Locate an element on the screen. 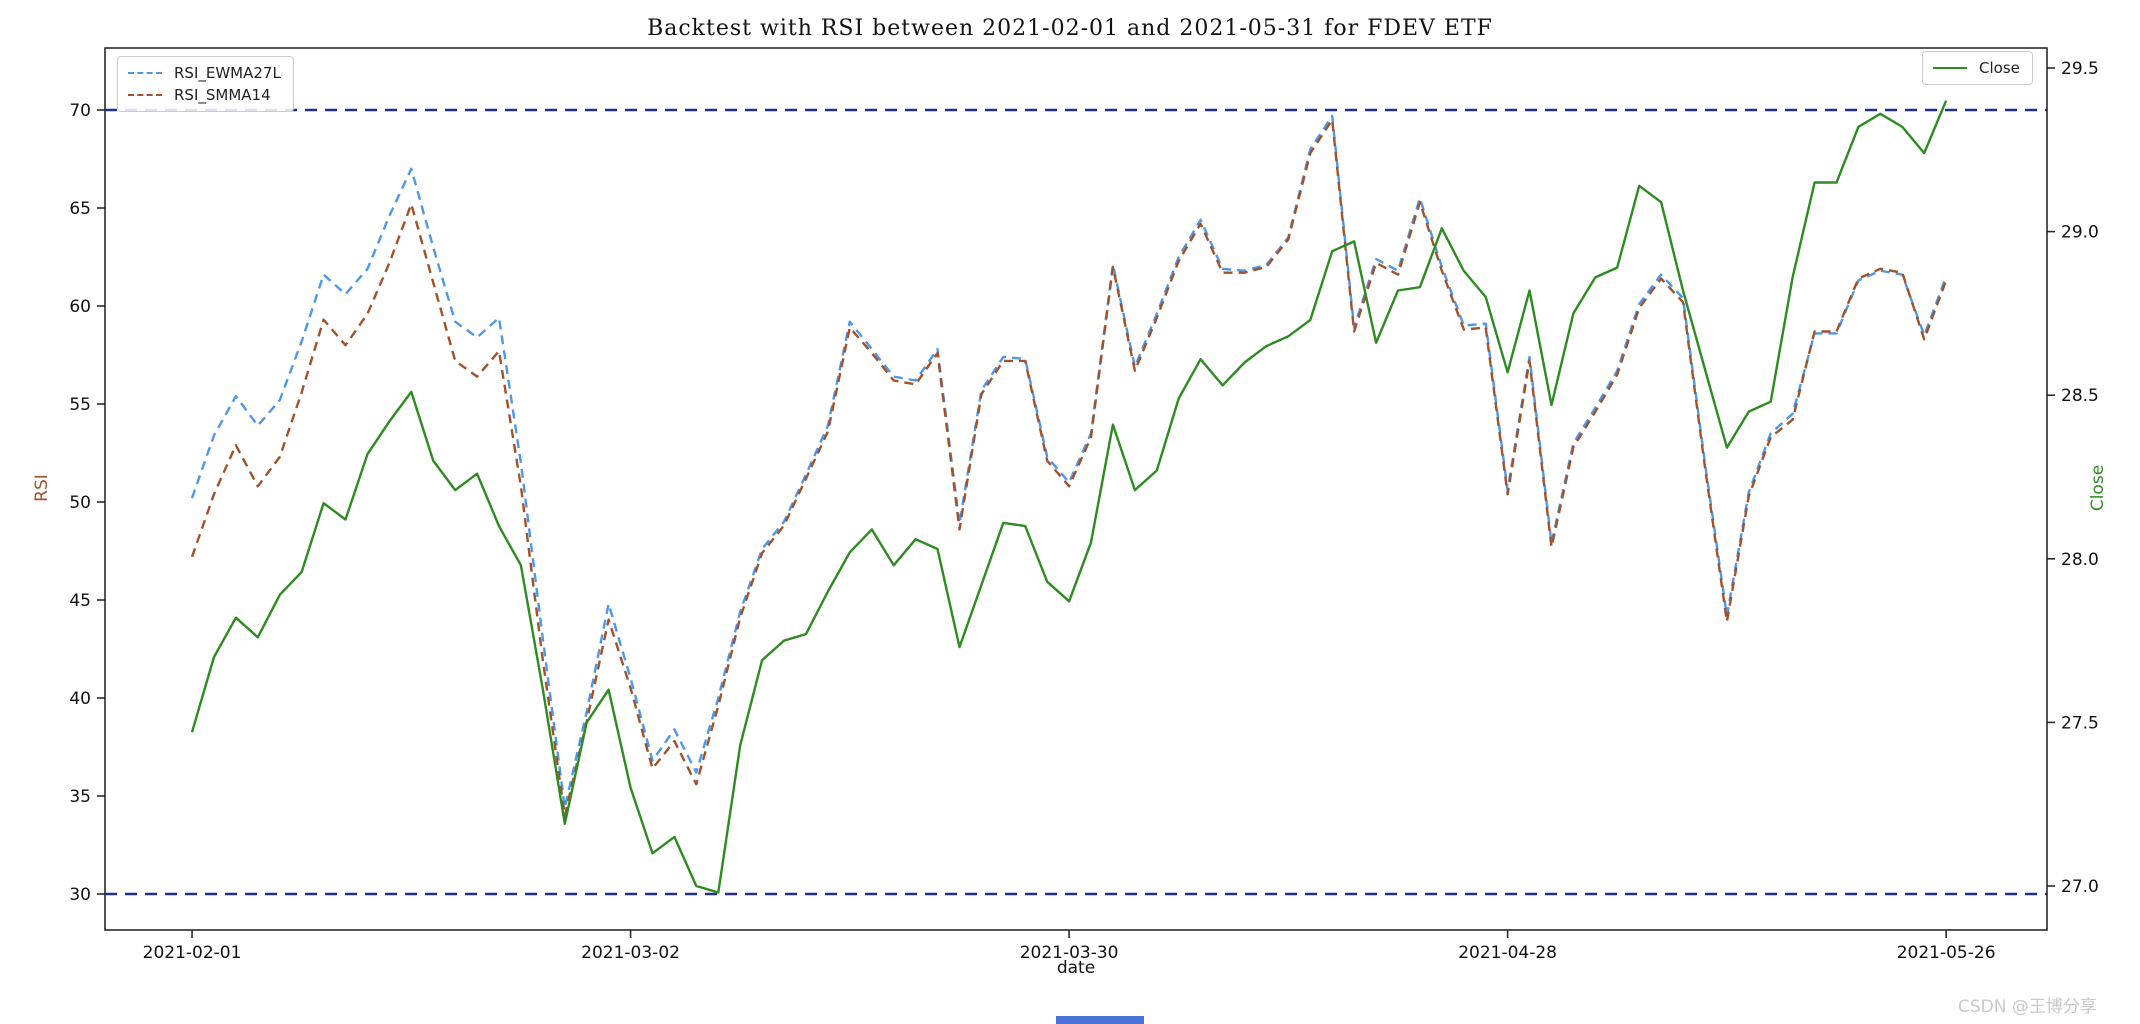 The image size is (2140, 1024). legend-item-rsi-smma: RSI_SMMA14 is located at coordinates (204, 95).